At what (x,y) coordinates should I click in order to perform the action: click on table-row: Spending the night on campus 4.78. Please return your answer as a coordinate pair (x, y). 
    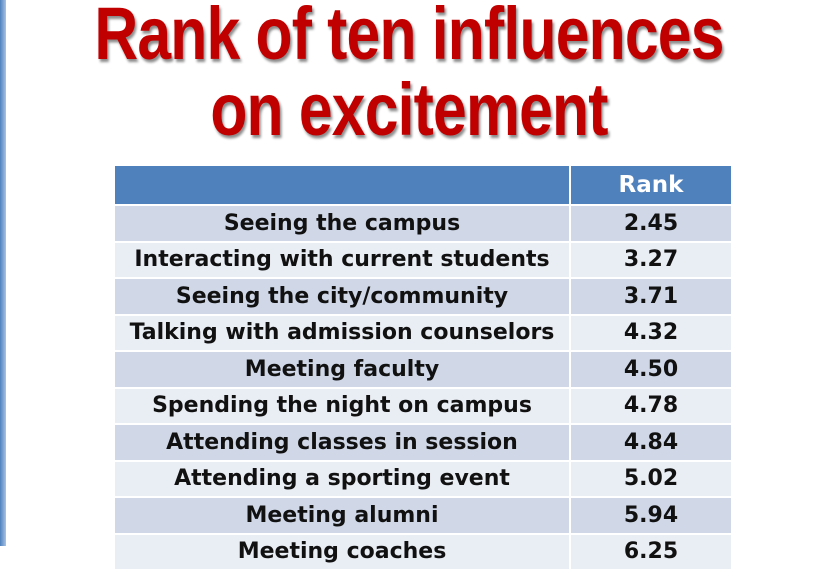
    Looking at the image, I should click on (423, 406).